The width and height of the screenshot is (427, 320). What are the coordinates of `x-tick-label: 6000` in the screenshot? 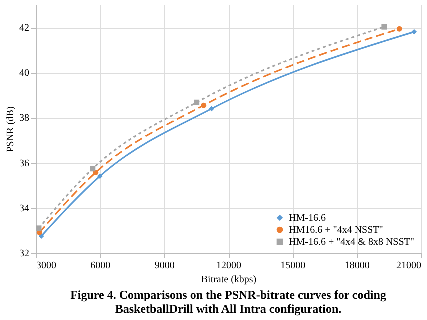 It's located at (100, 266).